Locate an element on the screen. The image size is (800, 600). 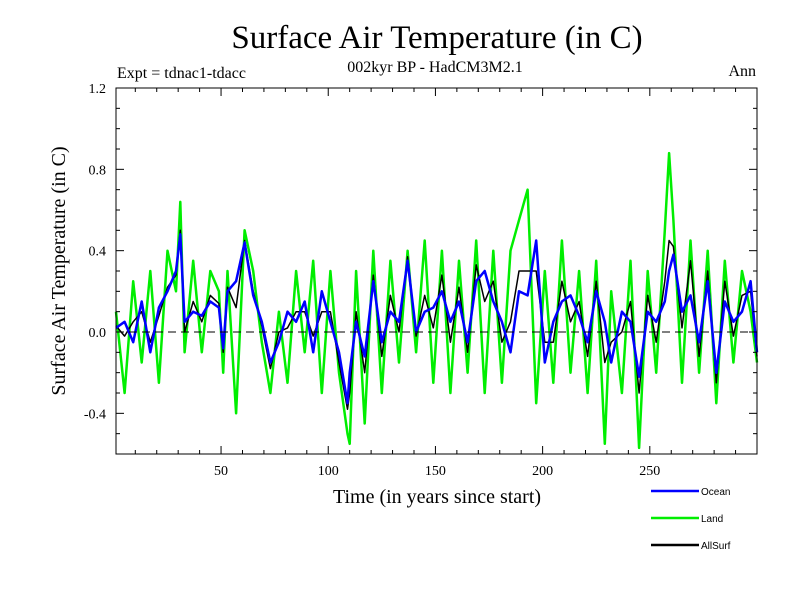
y-tick-label: 0.0 is located at coordinates (98, 333).